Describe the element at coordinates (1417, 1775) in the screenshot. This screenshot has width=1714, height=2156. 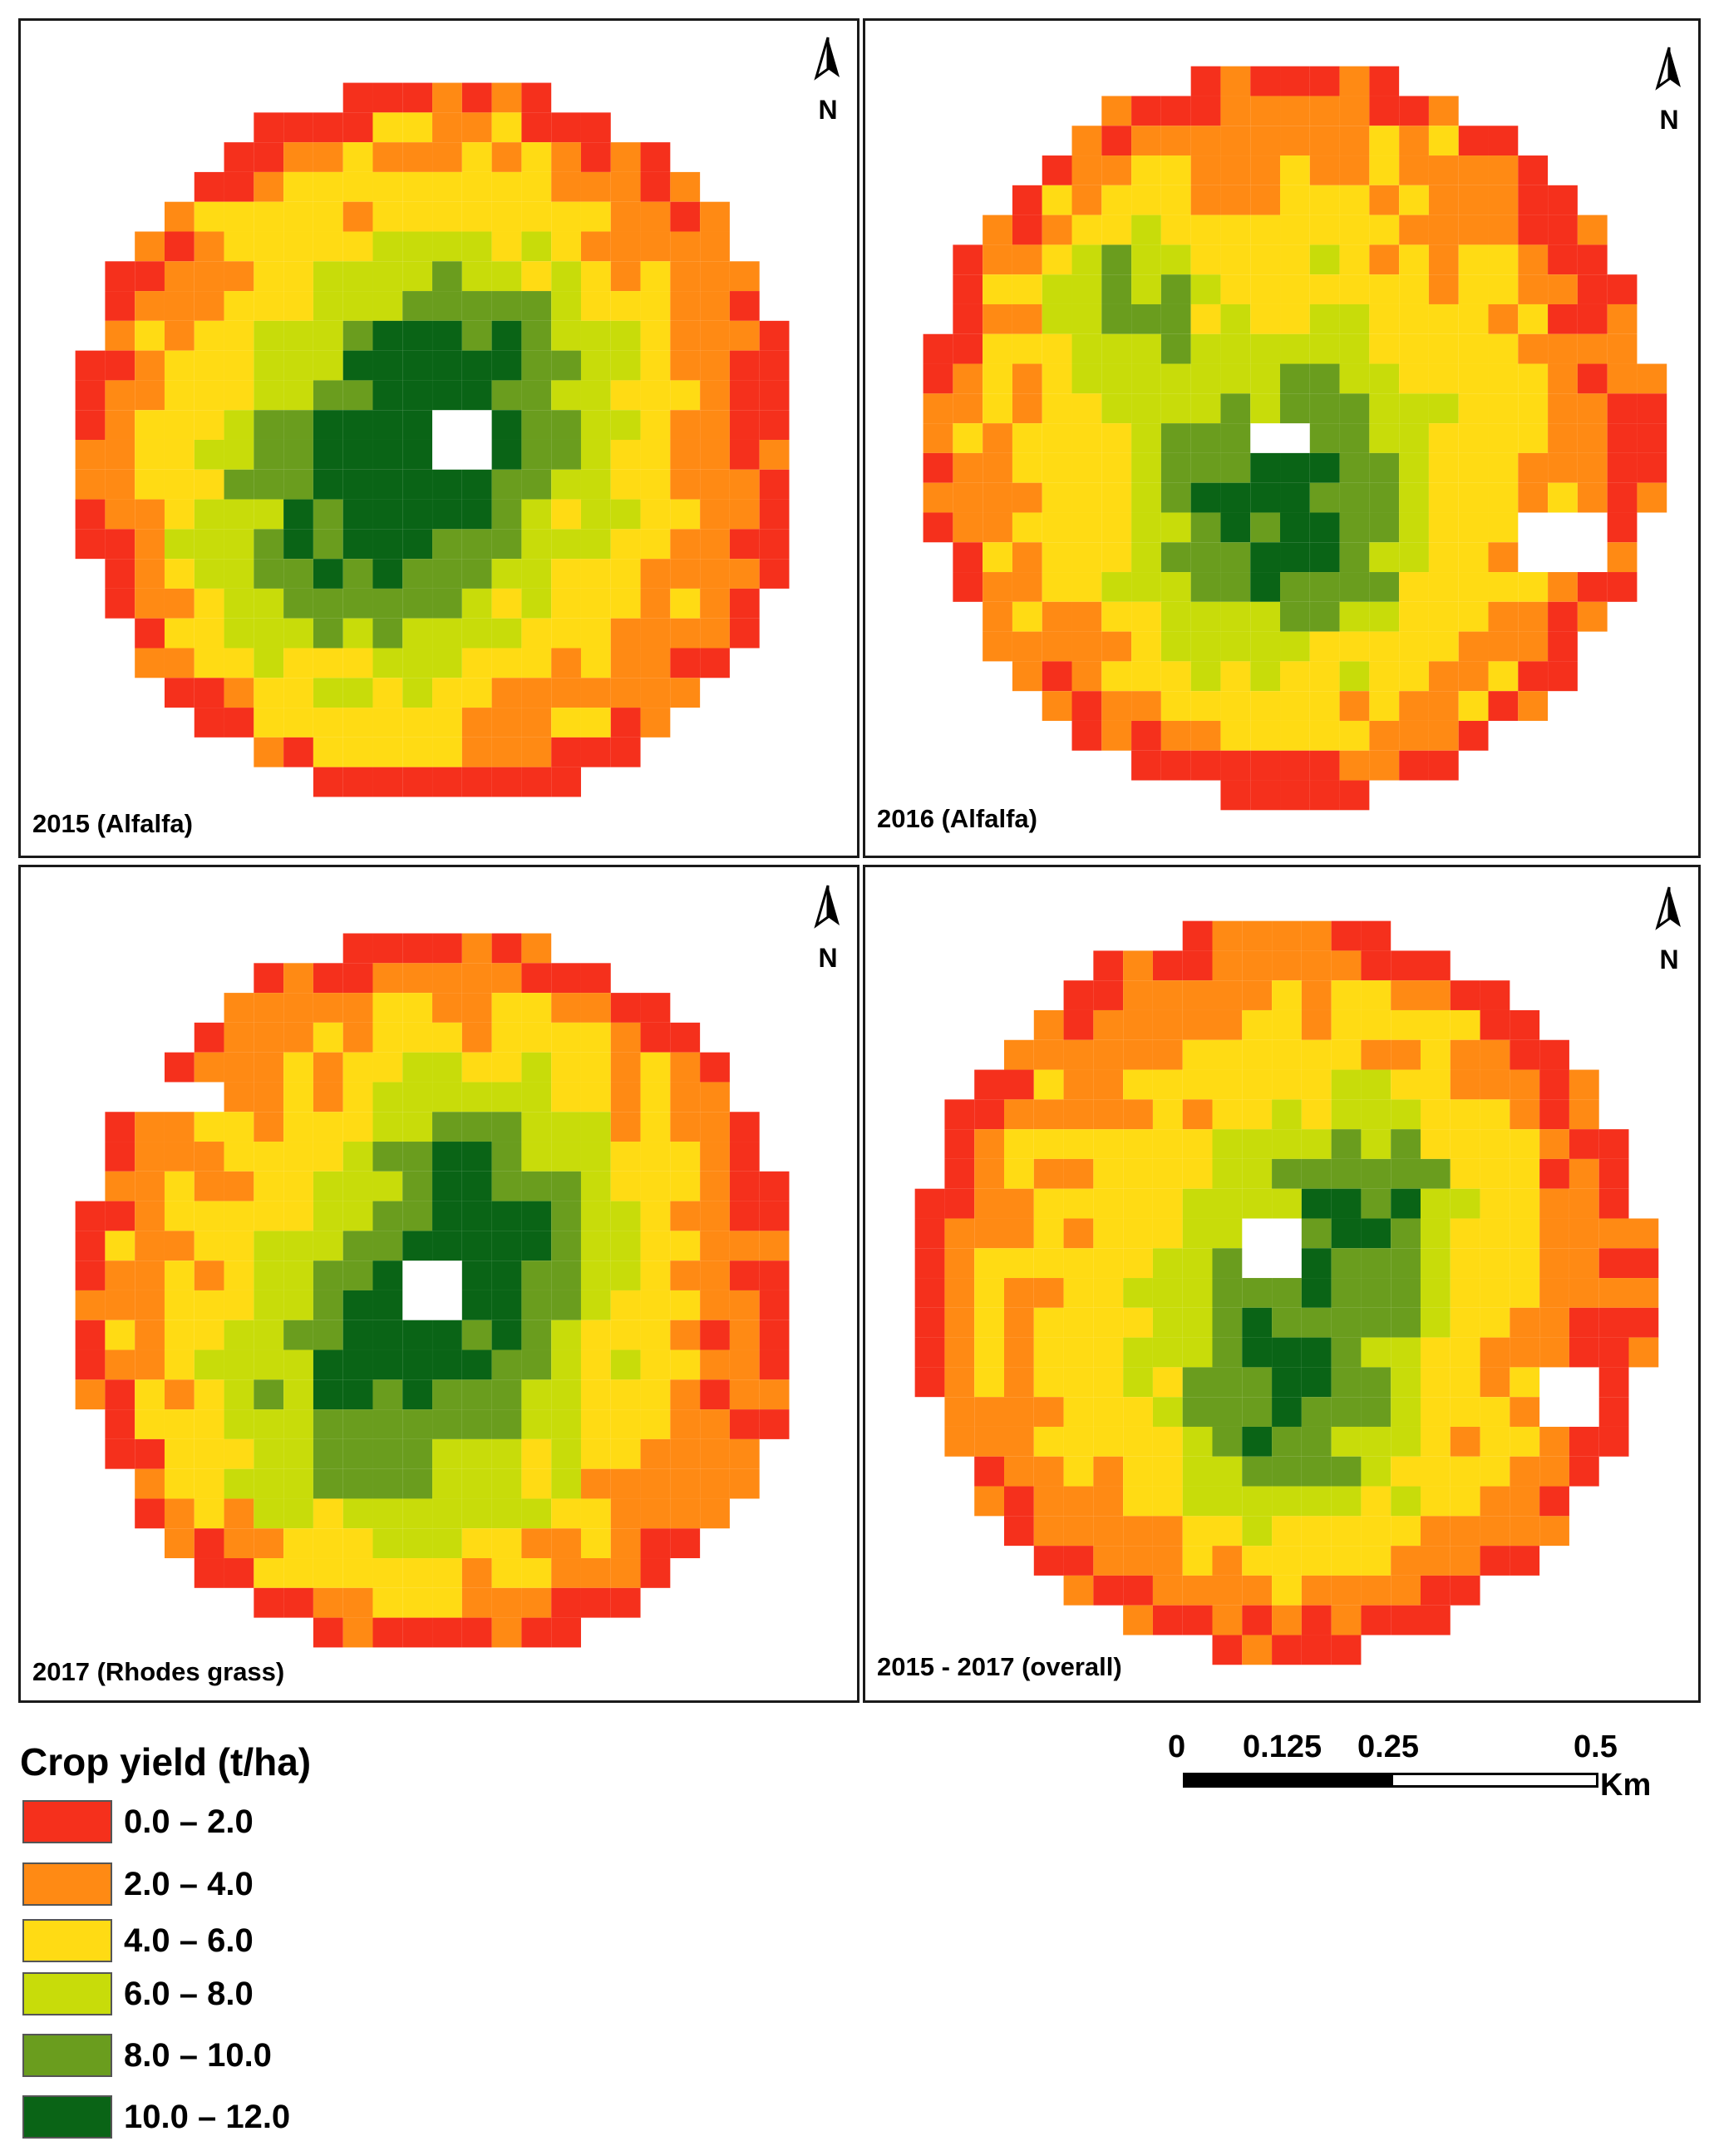
I see `scale-bar: 0 0.125 0.25 0.5 Km` at that location.